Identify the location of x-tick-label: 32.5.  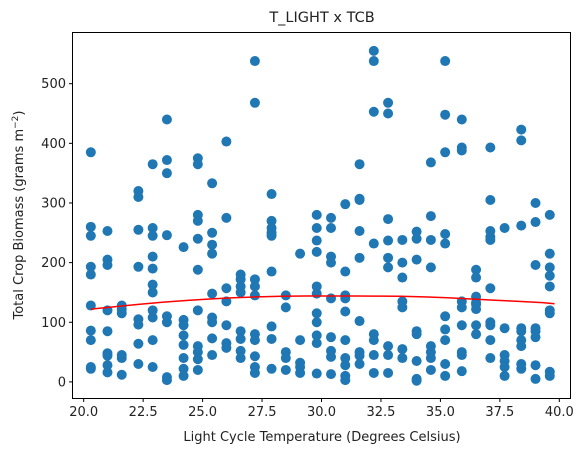
(380, 412).